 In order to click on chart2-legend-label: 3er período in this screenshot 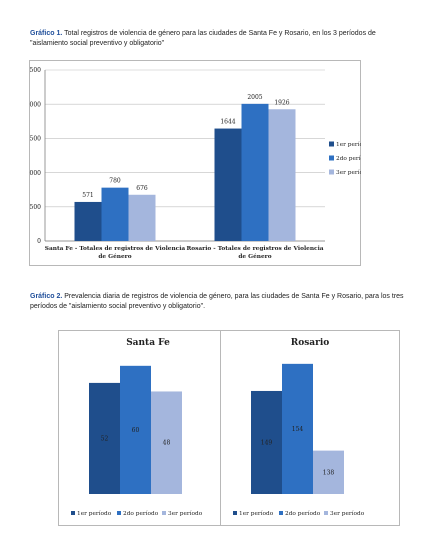, I will do `click(185, 513)`.